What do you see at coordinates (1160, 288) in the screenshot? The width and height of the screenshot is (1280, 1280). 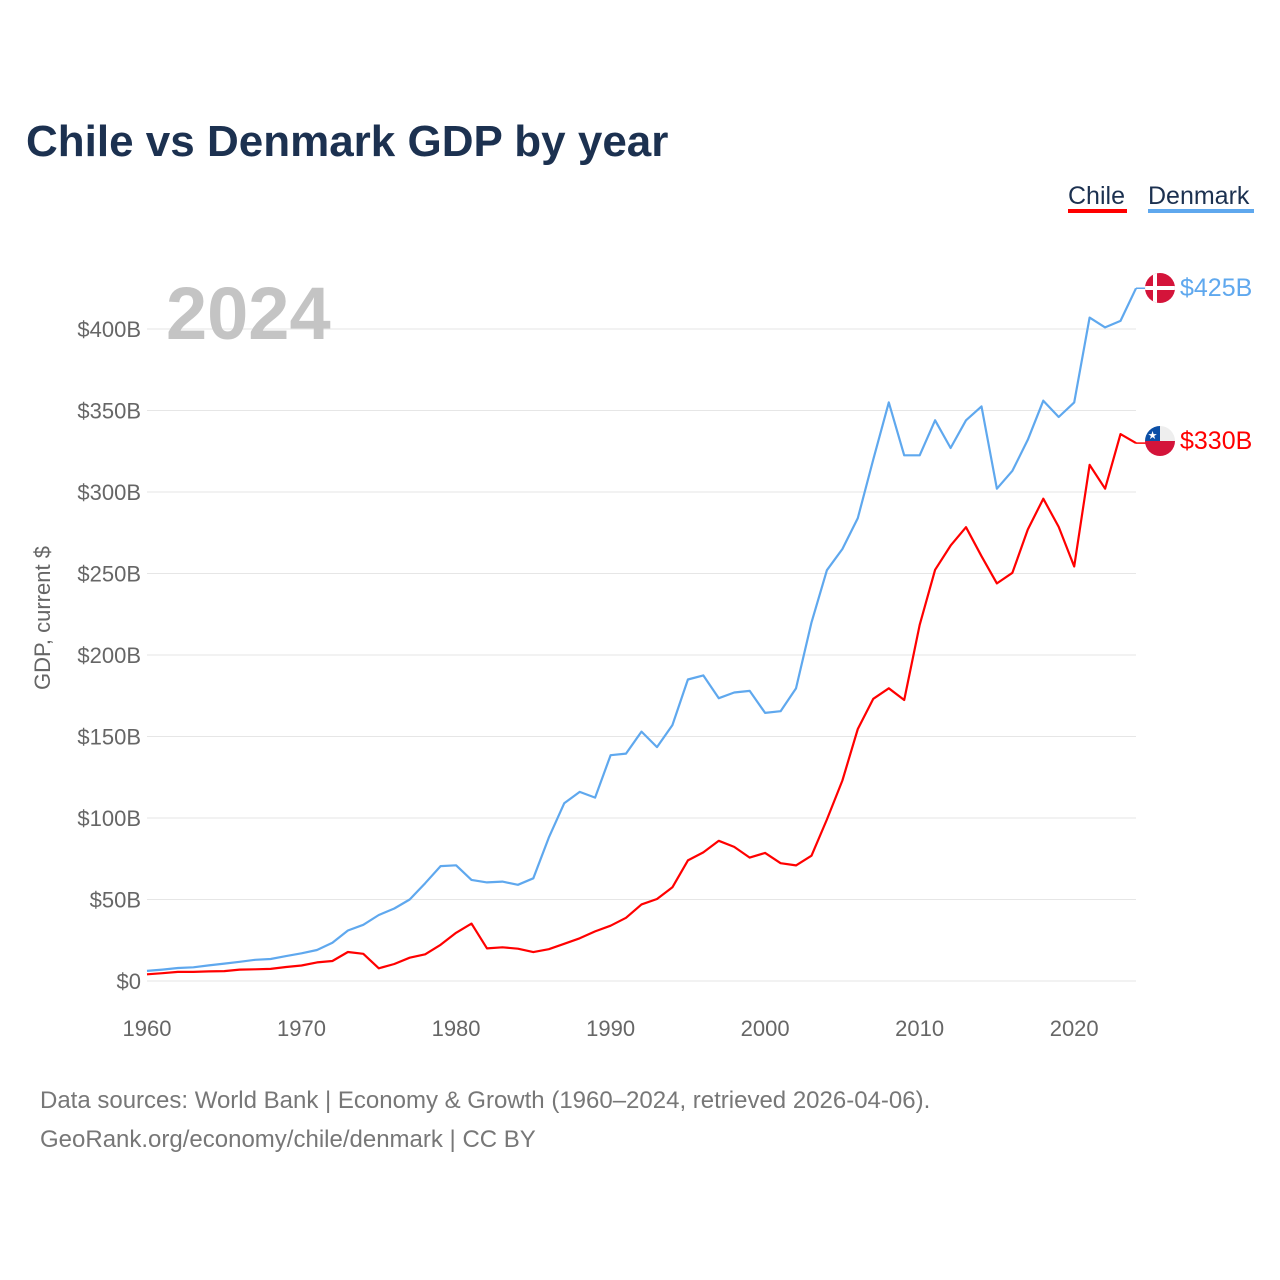 I see `denmark-flag-icon` at bounding box center [1160, 288].